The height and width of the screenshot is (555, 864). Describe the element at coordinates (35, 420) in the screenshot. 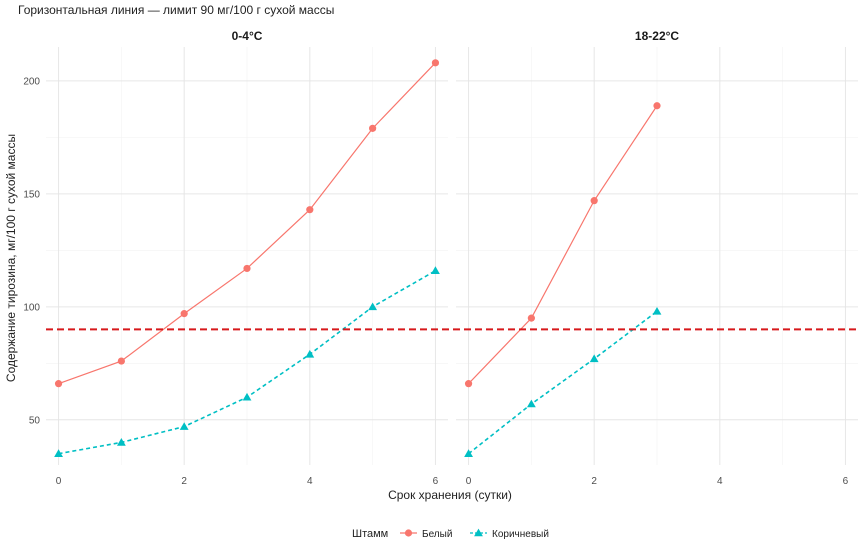

I see `y-tick-label: 50` at that location.